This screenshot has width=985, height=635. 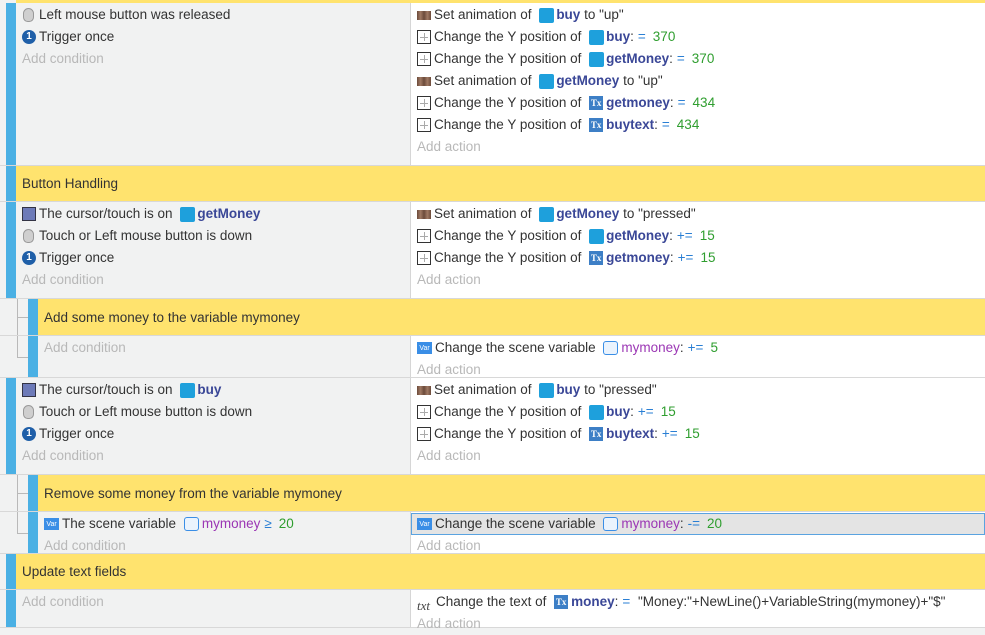 I want to click on object-name: buy, so click(x=568, y=389).